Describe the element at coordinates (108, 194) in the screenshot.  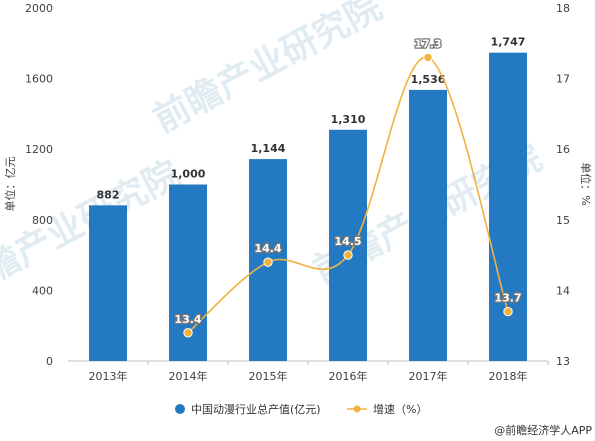
I see `bar-value-label: 882` at that location.